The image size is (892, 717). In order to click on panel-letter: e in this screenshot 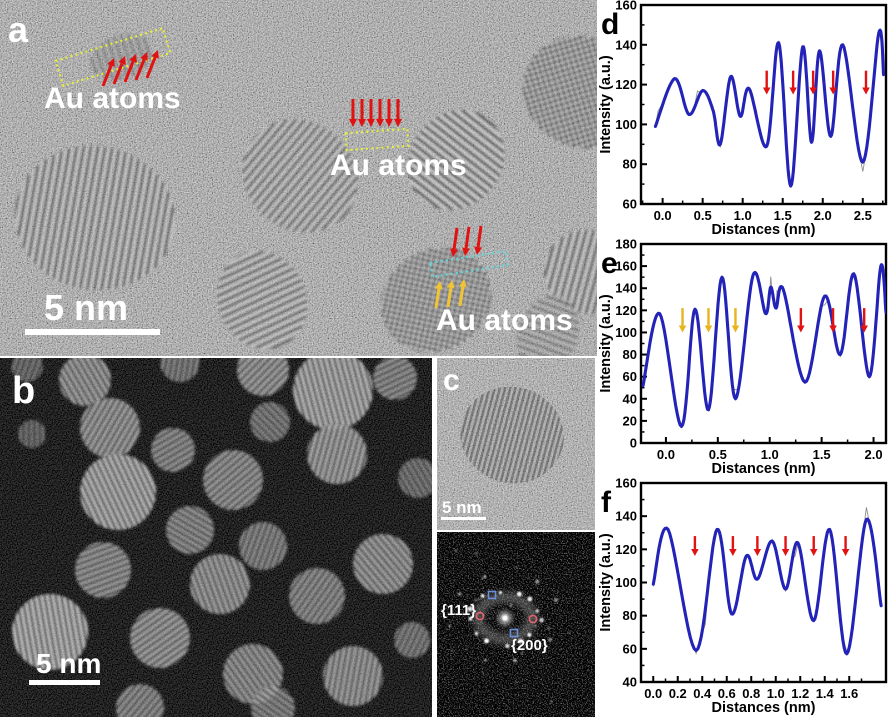, I will do `click(609, 263)`.